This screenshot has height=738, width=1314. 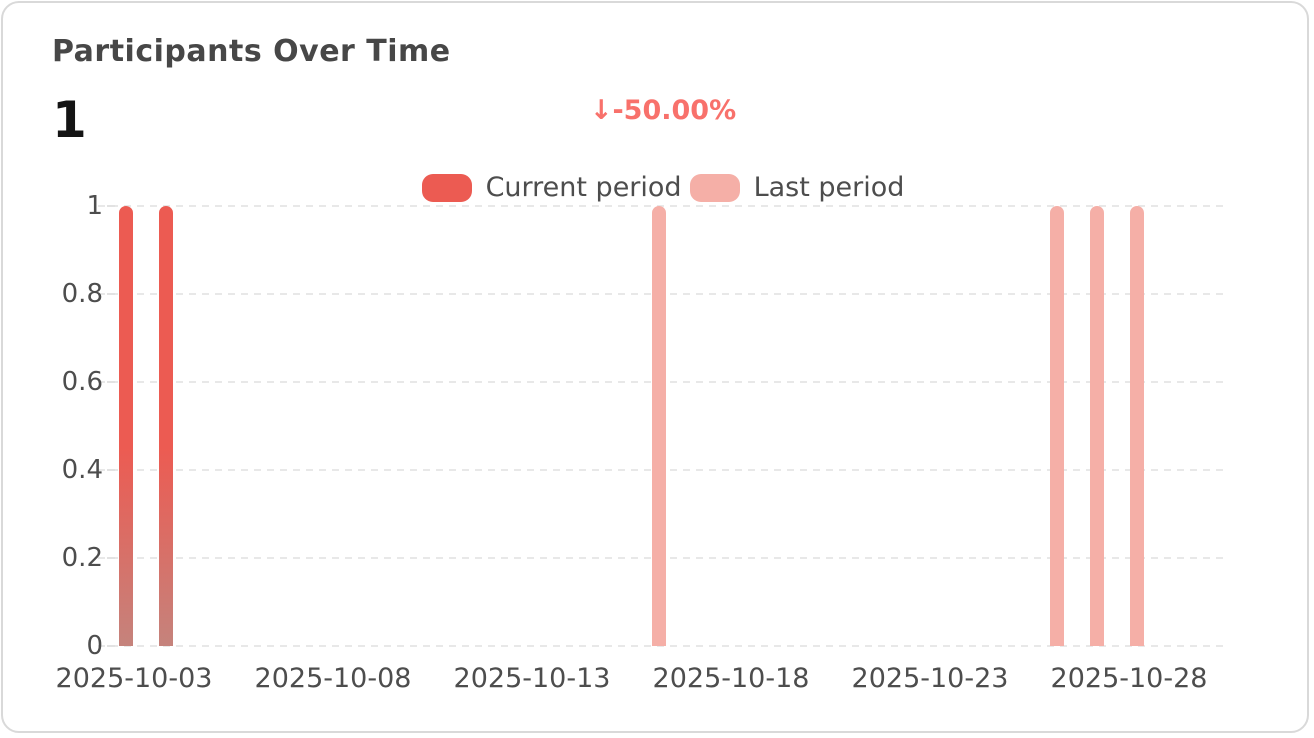 I want to click on x-tick-label: 2025-10-23, so click(x=930, y=678).